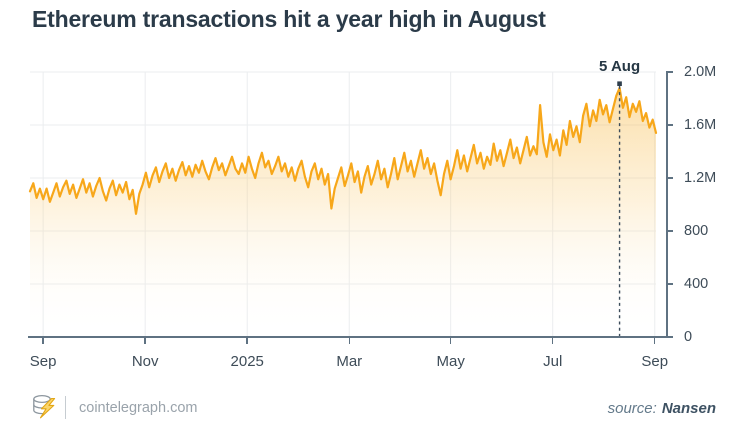 This screenshot has height=430, width=750. What do you see at coordinates (688, 337) in the screenshot?
I see `y-axis-label: 0` at bounding box center [688, 337].